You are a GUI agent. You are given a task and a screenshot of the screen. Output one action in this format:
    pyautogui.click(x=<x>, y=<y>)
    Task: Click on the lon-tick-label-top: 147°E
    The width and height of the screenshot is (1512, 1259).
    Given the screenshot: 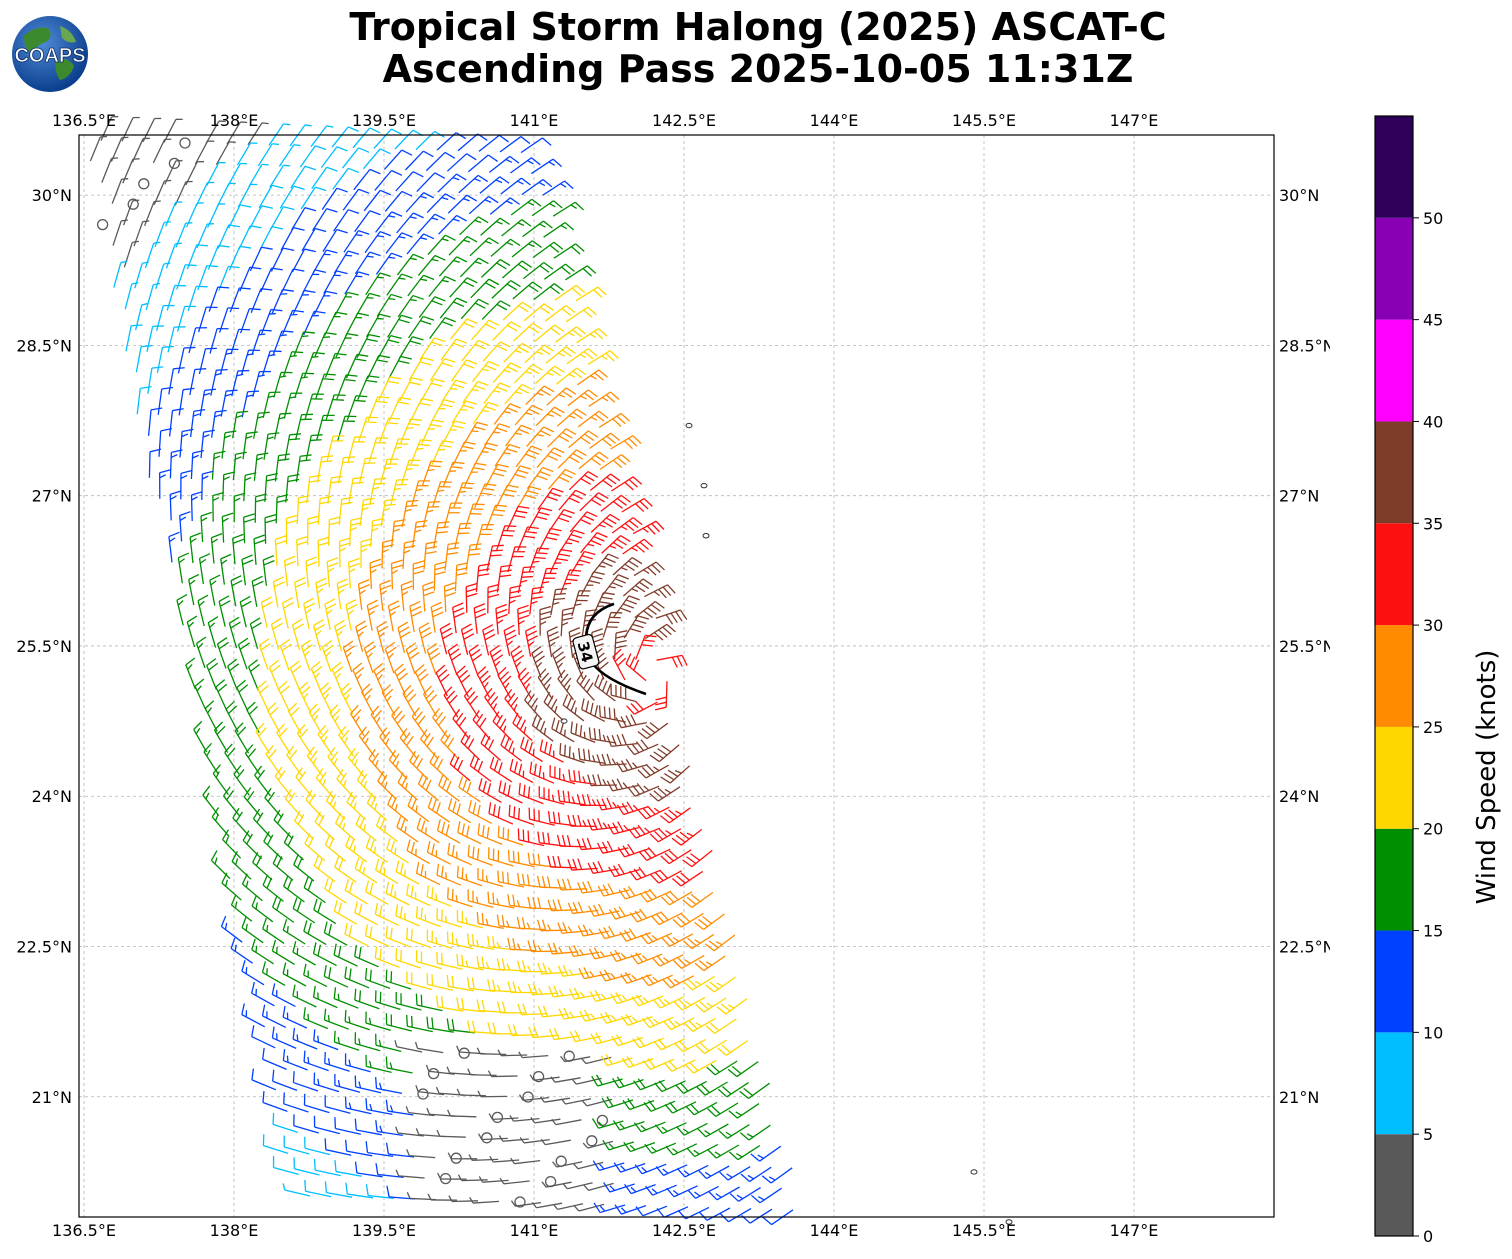 What is the action you would take?
    pyautogui.click(x=1134, y=120)
    